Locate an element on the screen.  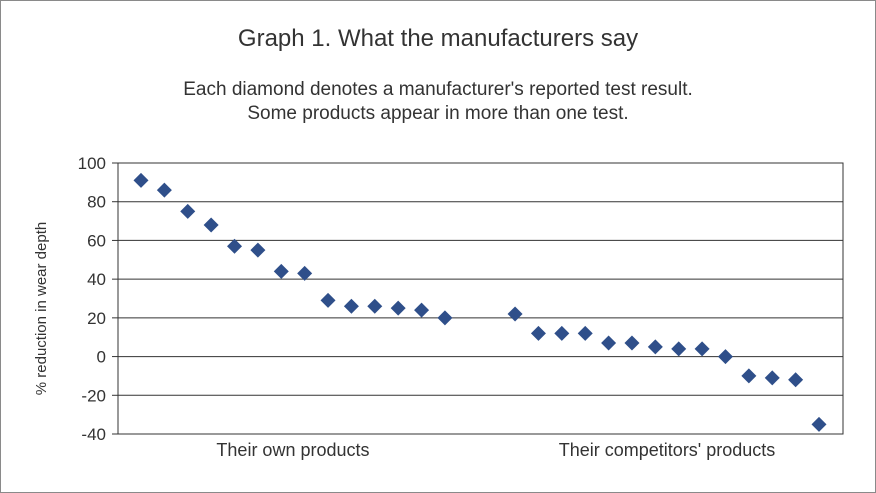
x-category-label: Their competitors' products is located at coordinates (667, 450).